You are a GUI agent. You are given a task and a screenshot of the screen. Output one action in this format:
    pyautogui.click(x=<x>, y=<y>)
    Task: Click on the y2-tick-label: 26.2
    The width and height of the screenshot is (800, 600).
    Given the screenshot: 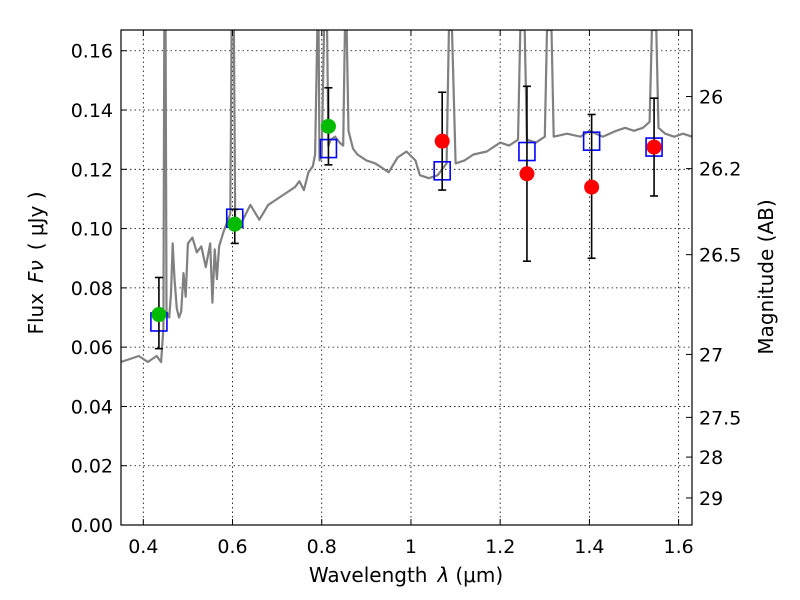 What is the action you would take?
    pyautogui.click(x=720, y=170)
    